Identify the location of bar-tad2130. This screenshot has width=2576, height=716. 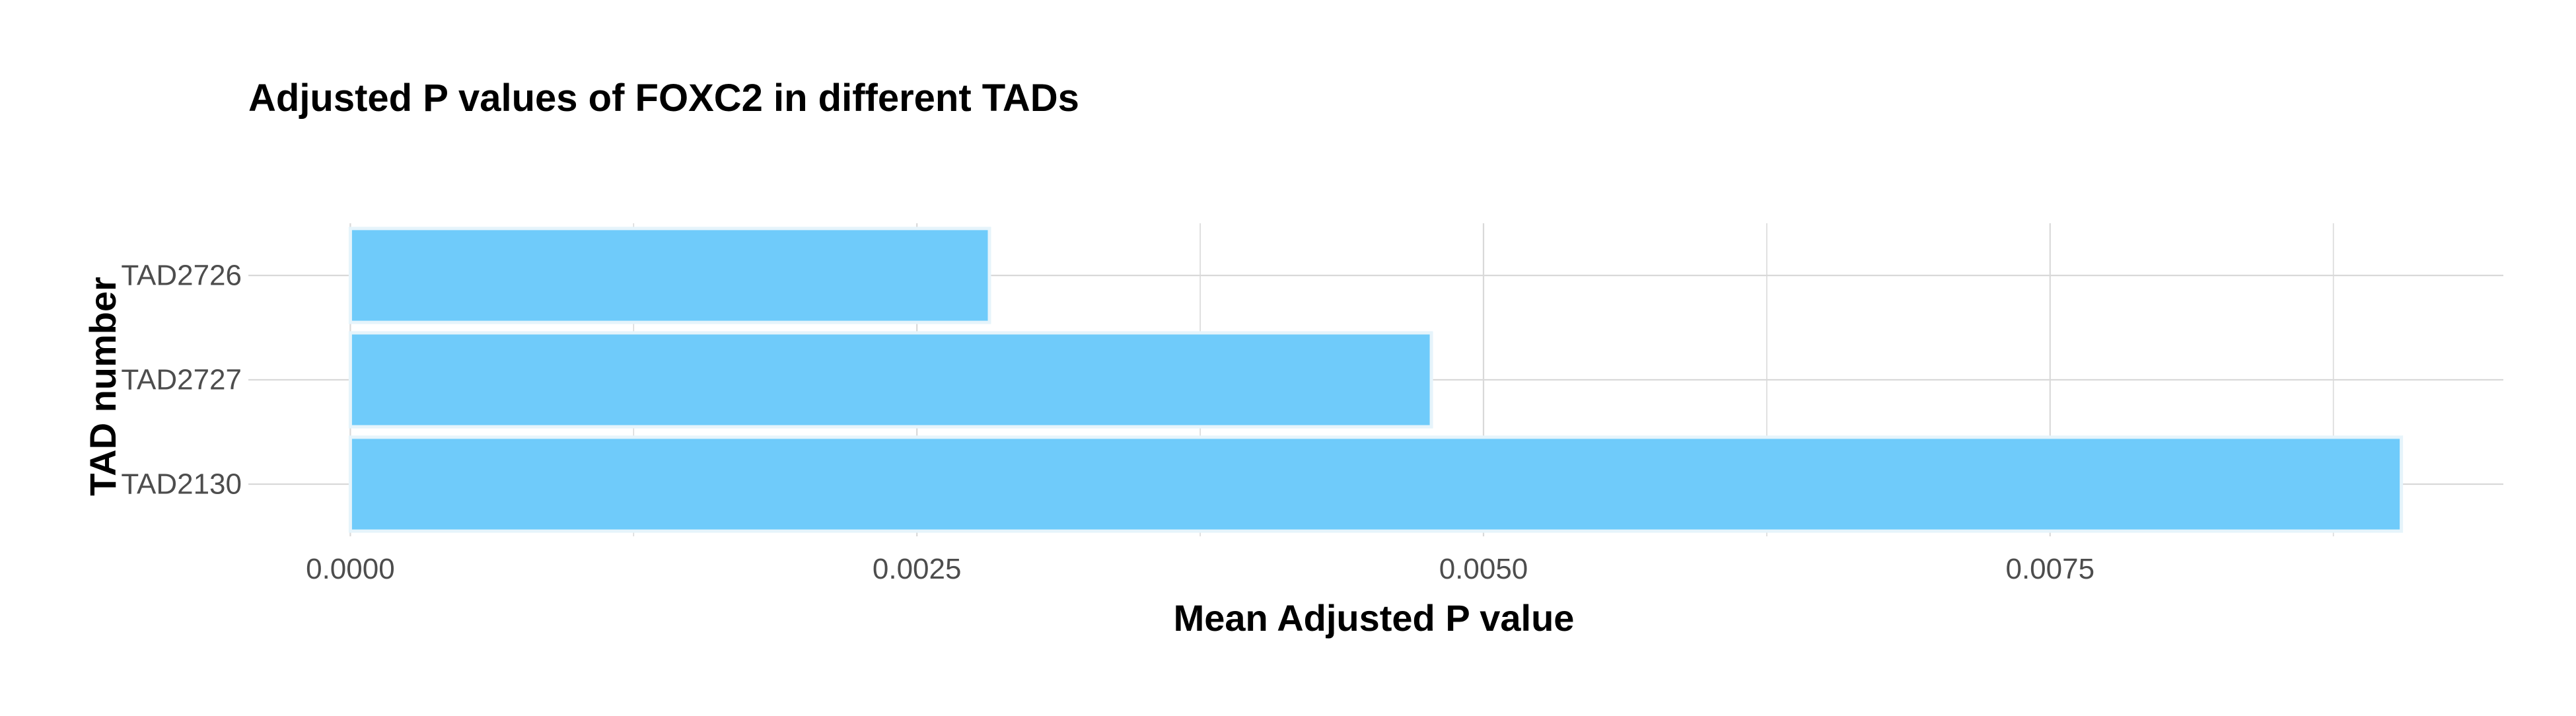
(1376, 484).